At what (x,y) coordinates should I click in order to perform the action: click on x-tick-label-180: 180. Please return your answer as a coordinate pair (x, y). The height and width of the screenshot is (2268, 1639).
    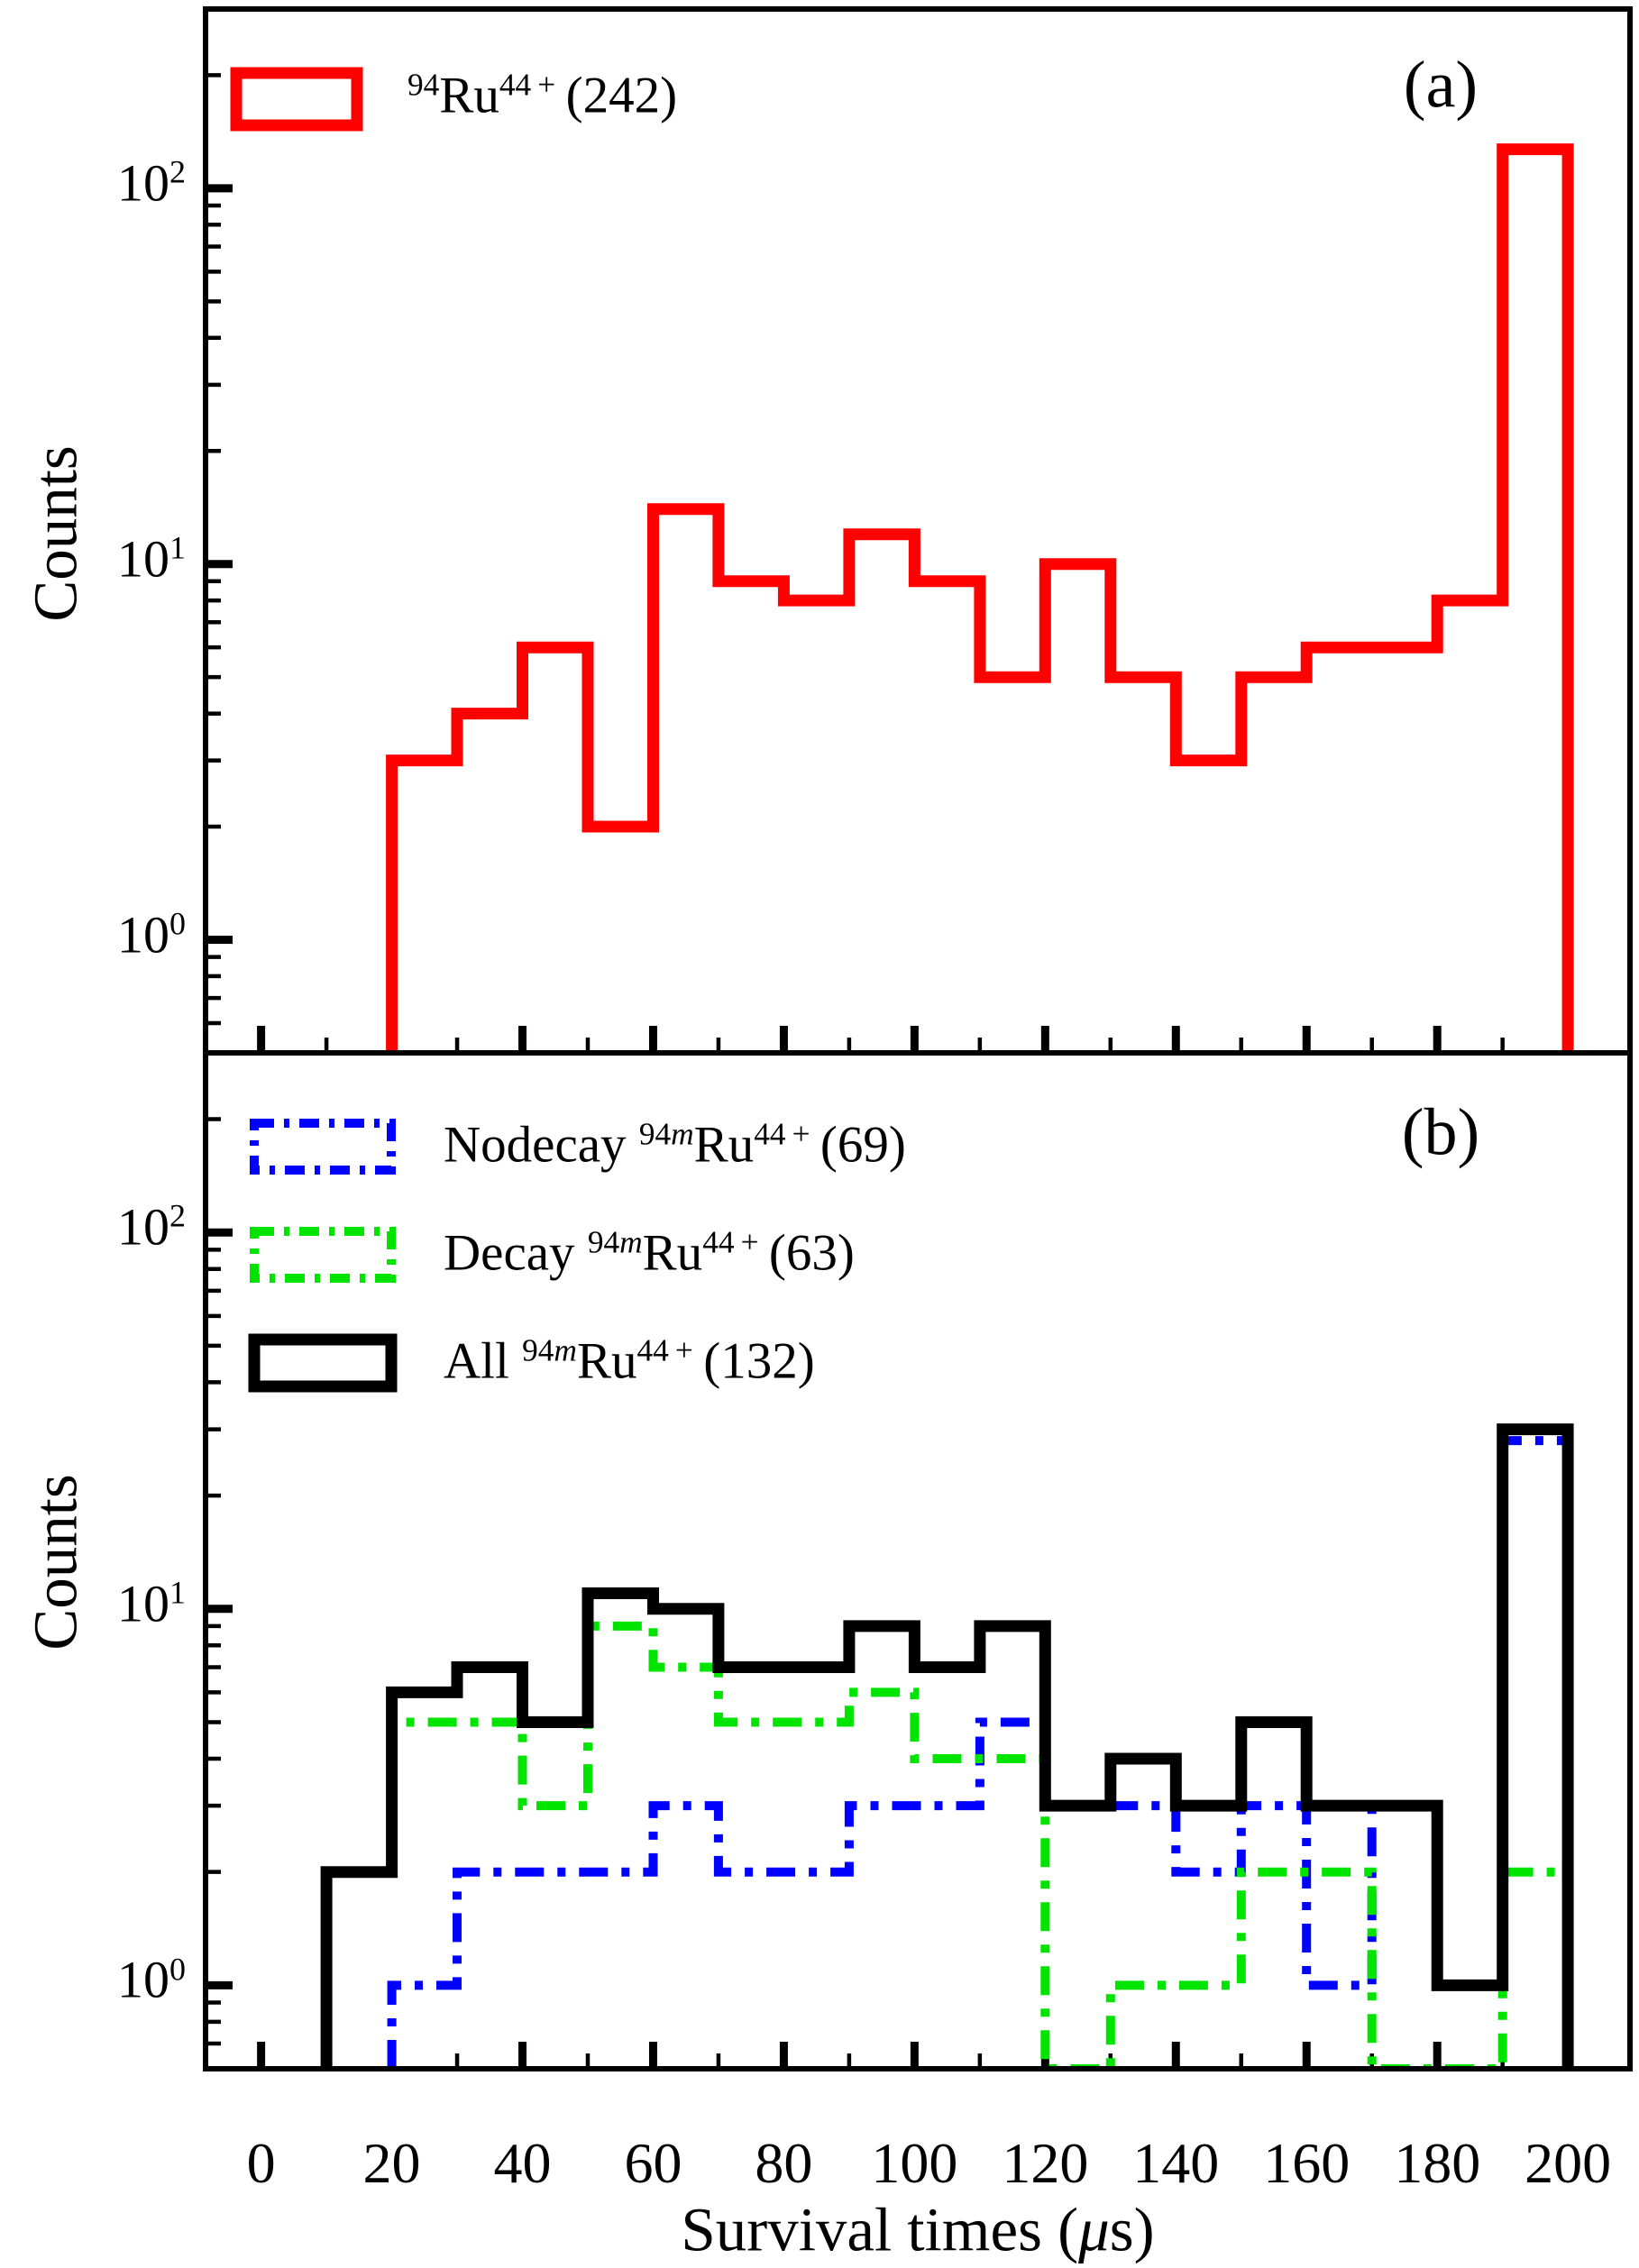
    Looking at the image, I should click on (1438, 2163).